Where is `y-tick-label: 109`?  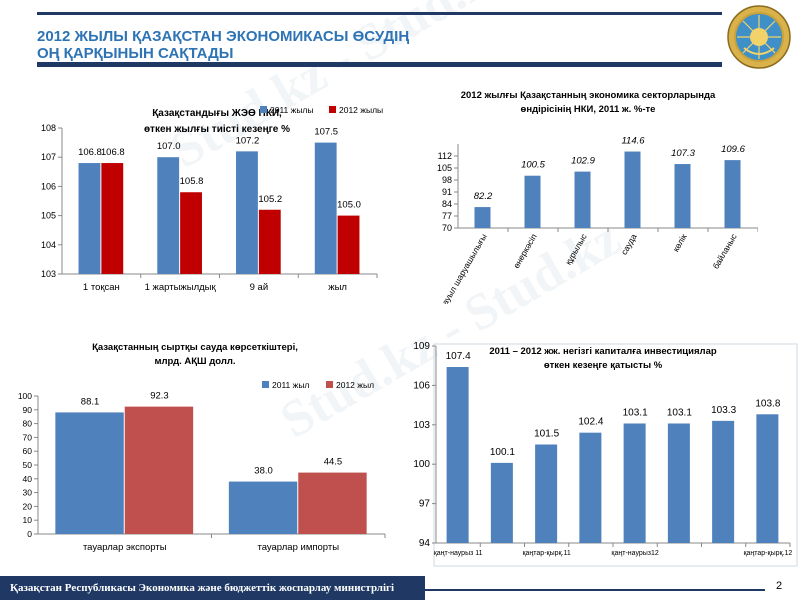
y-tick-label: 109 is located at coordinates (421, 346).